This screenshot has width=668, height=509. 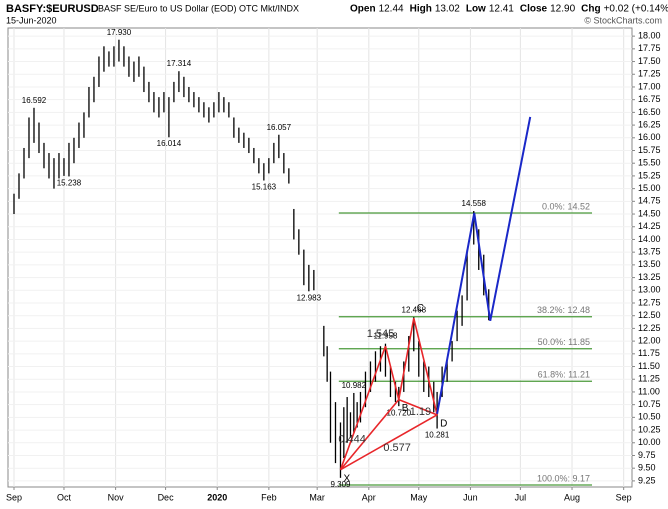 I want to click on pattern-ratio: 0.577, so click(x=397, y=448).